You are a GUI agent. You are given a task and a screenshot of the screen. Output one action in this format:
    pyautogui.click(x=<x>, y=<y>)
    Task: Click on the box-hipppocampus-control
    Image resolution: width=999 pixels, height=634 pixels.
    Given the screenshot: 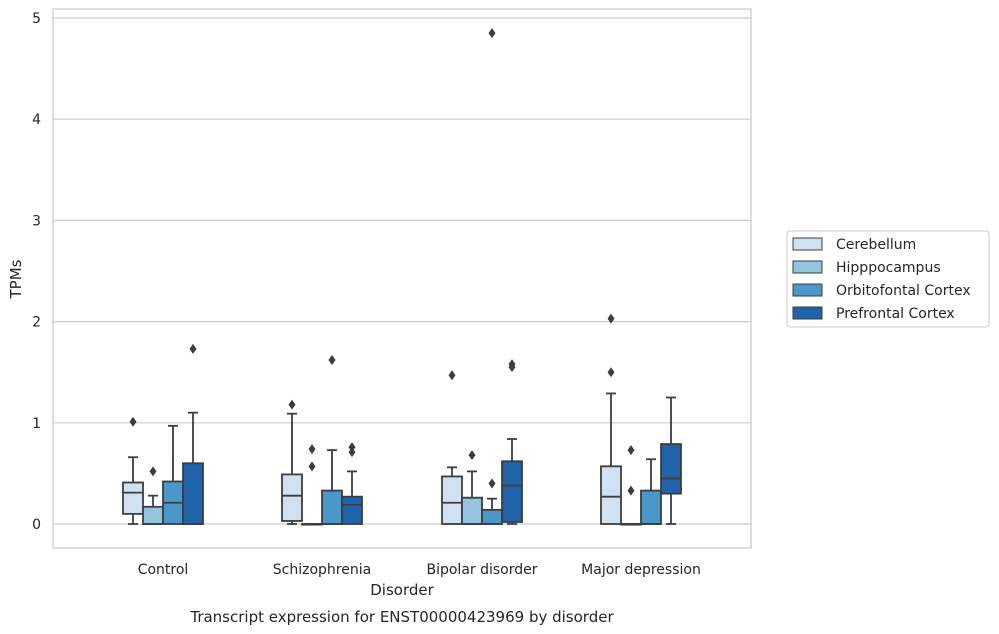 What is the action you would take?
    pyautogui.click(x=153, y=495)
    